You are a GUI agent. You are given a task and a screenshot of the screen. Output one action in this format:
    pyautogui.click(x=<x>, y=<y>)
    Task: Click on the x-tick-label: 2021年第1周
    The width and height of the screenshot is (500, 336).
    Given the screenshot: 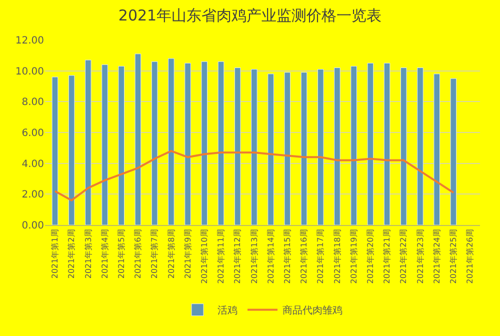 What is the action you would take?
    pyautogui.click(x=55, y=254)
    